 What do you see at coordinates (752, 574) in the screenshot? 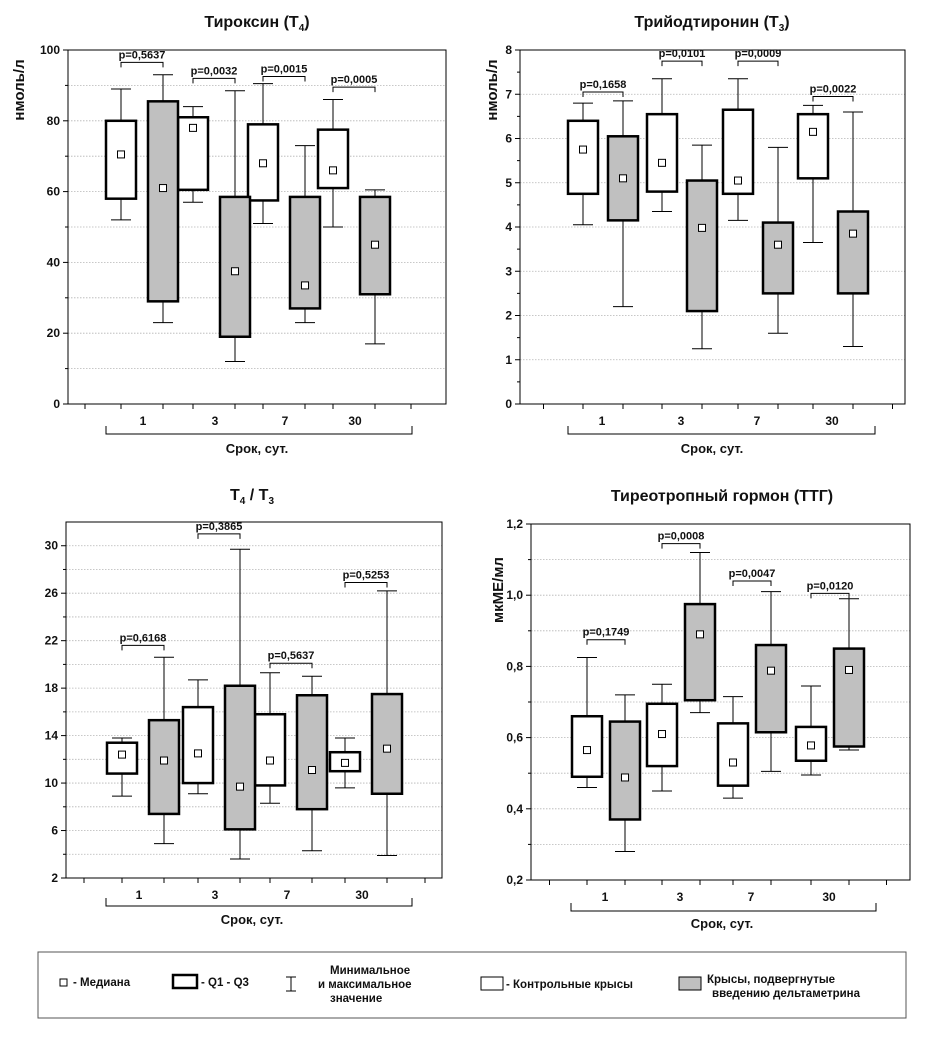
I see `pvalue-label: p=0,0047` at bounding box center [752, 574].